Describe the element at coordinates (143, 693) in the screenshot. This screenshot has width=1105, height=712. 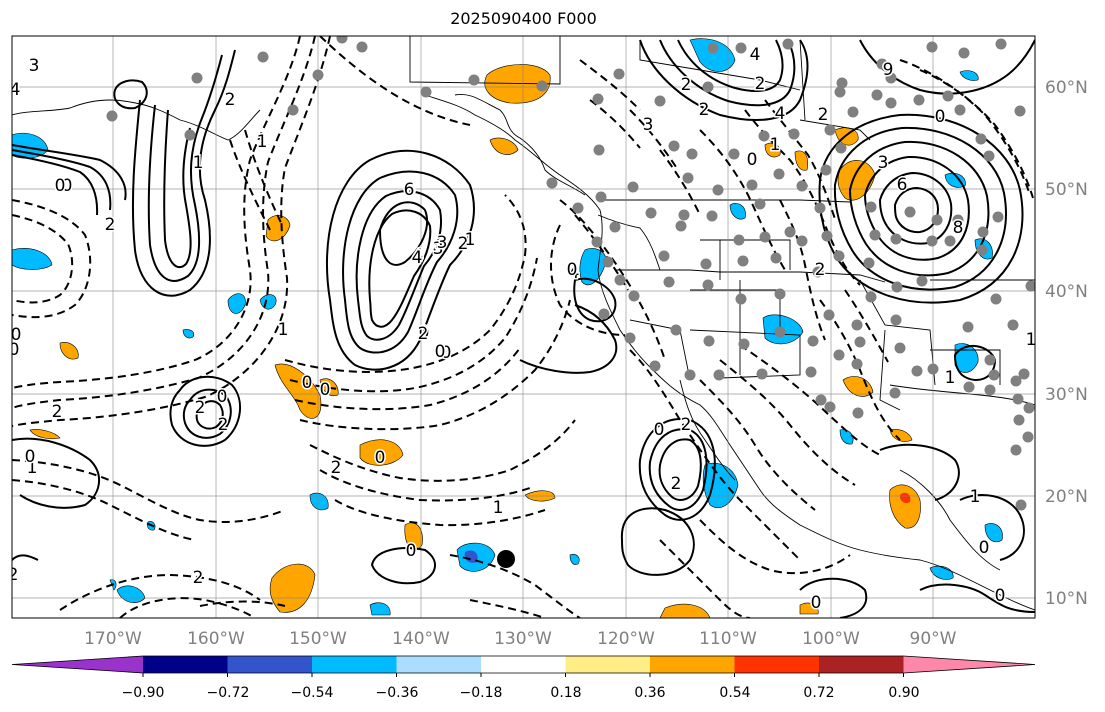
I see `colorbar-tick-label: −0.90` at that location.